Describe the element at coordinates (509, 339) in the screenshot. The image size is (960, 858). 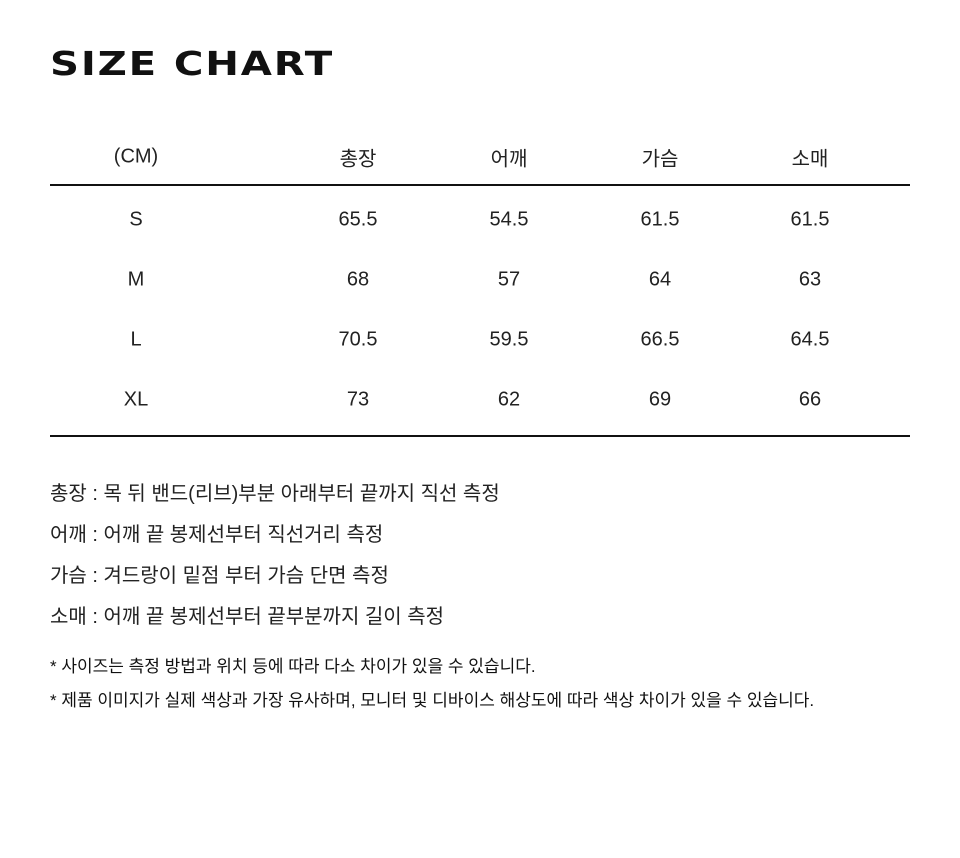
I see `table-cell: 59.5` at that location.